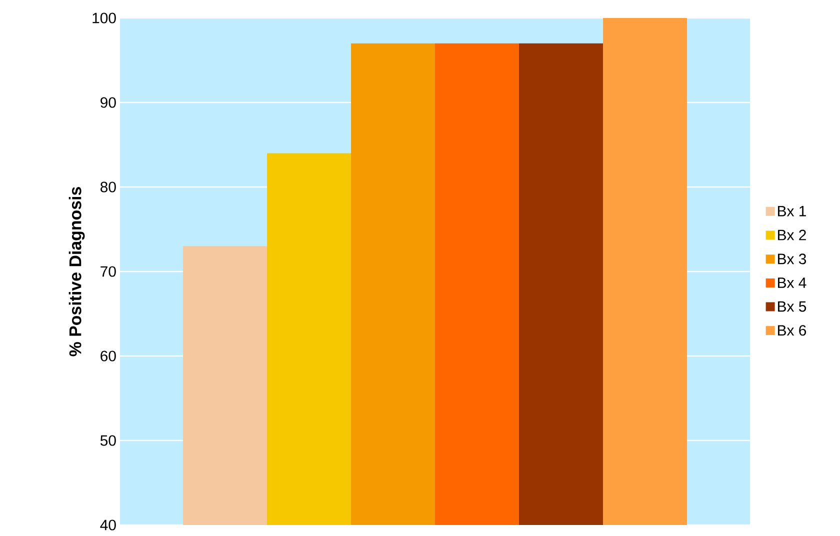 The image size is (840, 536). Describe the element at coordinates (108, 102) in the screenshot. I see `y-tick-label: 90` at that location.